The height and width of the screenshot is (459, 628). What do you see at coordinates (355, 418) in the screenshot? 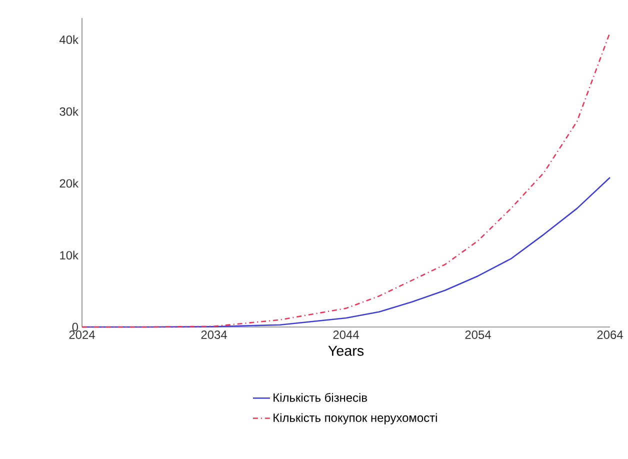
I see `legend-label: Кількість покупок нерухомості` at bounding box center [355, 418].